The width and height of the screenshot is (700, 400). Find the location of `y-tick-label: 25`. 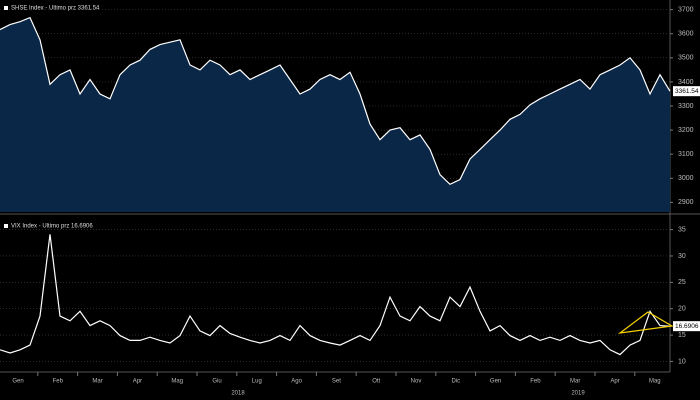

y-tick-label: 25 is located at coordinates (682, 282).